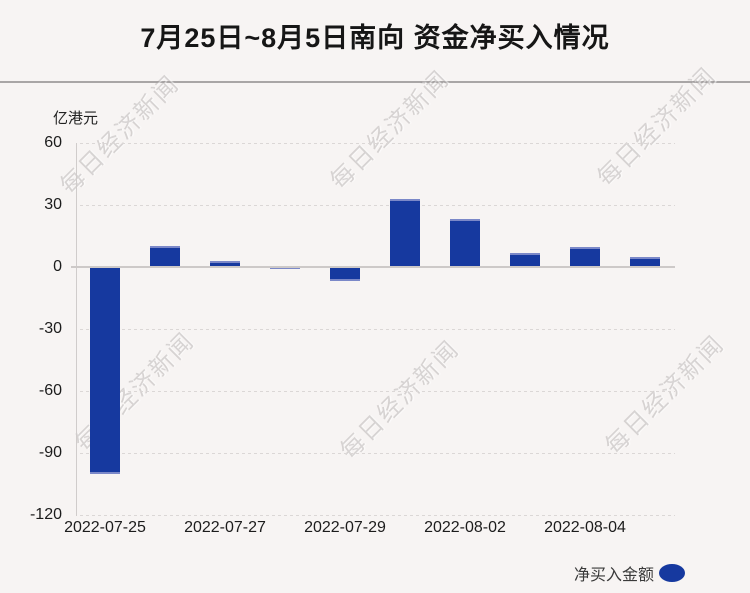 The image size is (750, 593). What do you see at coordinates (614, 575) in the screenshot?
I see `legend-label: 净买入金额` at bounding box center [614, 575].